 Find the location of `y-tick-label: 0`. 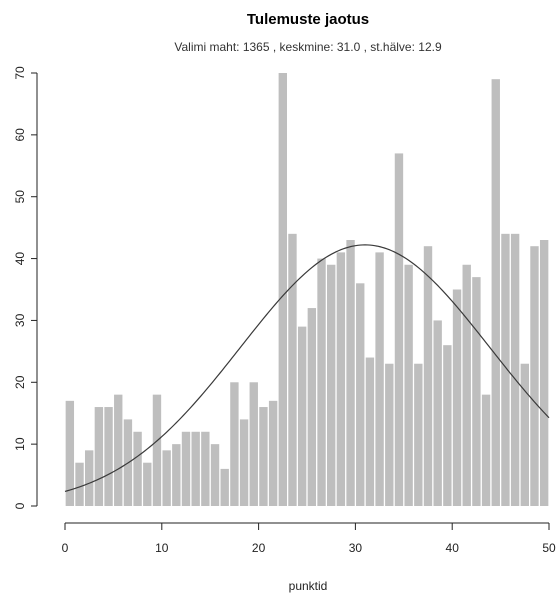

y-tick-label: 0 is located at coordinates (20, 505).